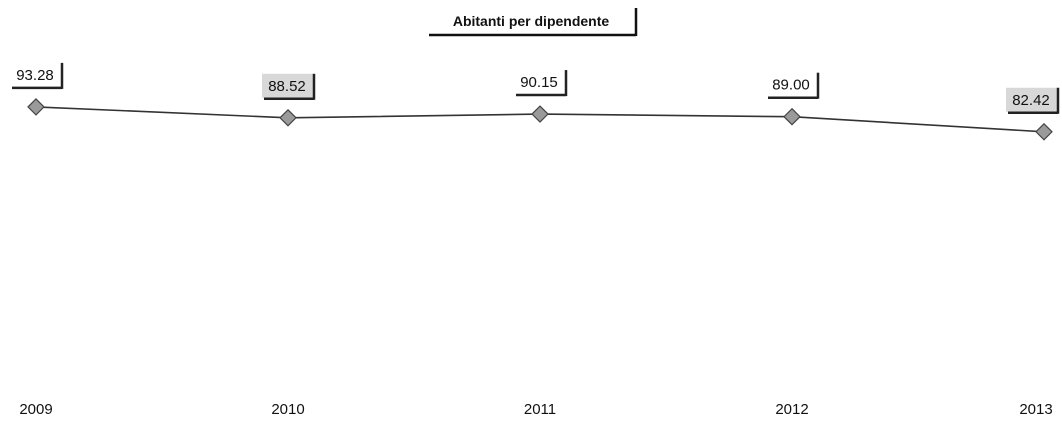 The width and height of the screenshot is (1062, 421). Describe the element at coordinates (35, 409) in the screenshot. I see `x-tick-label: 2009` at that location.